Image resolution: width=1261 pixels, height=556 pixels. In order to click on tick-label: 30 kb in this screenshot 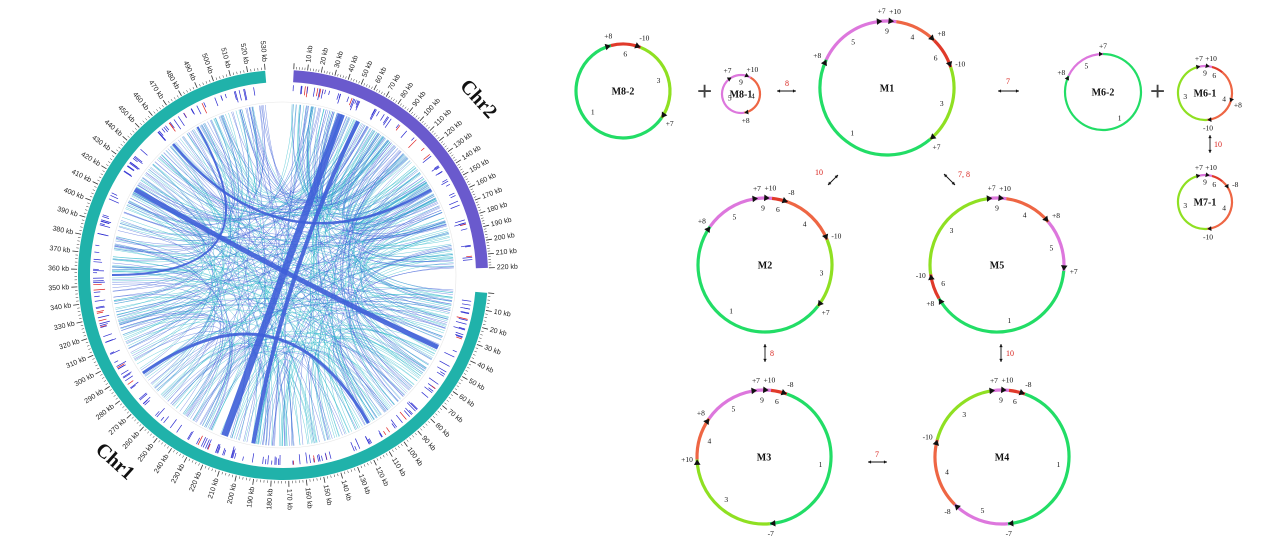, I will do `click(492, 350)`.